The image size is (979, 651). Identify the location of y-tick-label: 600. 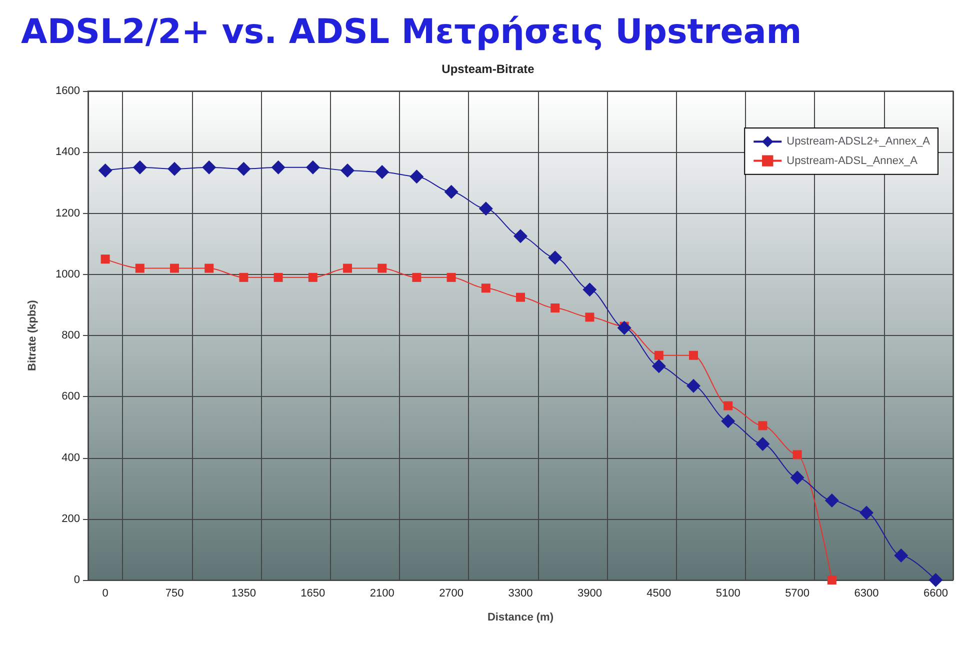
(71, 396).